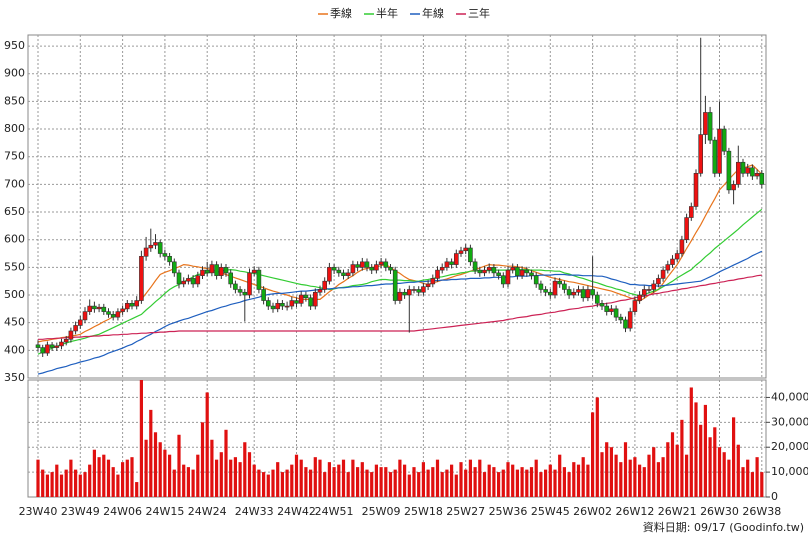 The image size is (808, 540). Describe the element at coordinates (774, 496) in the screenshot. I see `y2-tick-label: 0` at that location.